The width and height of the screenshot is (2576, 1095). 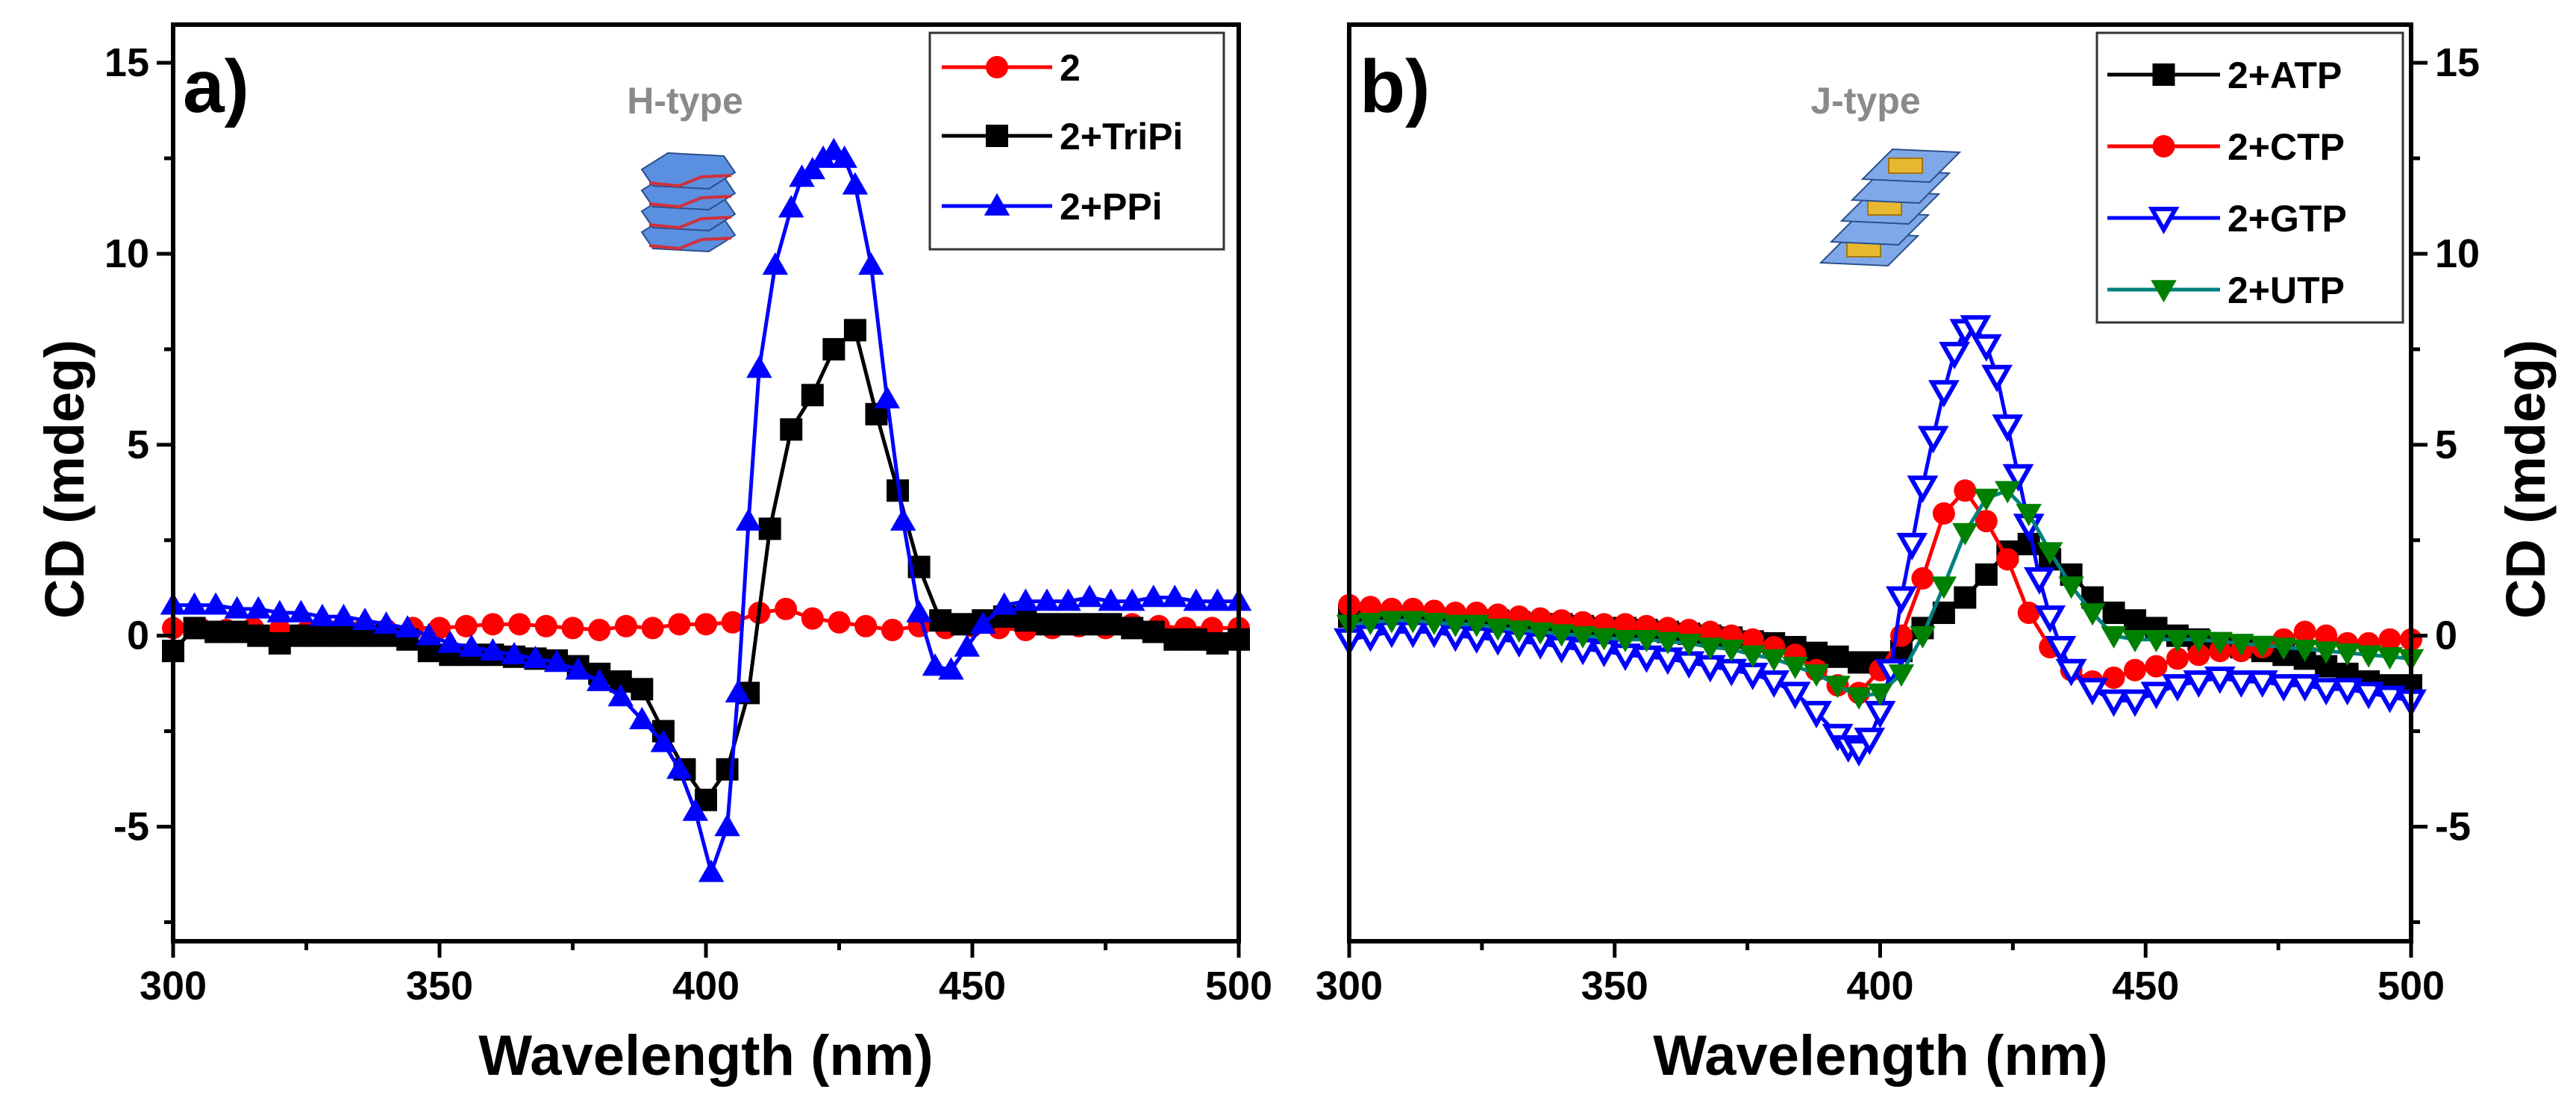 What do you see at coordinates (1111, 207) in the screenshot?
I see `legend-label: 2+PPi` at bounding box center [1111, 207].